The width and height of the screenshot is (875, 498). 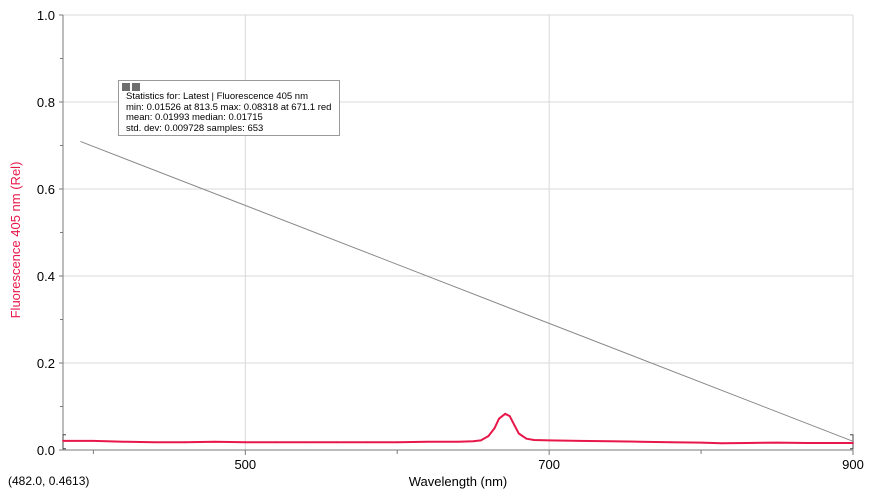 I want to click on range-bracket-right, so click(x=852, y=442).